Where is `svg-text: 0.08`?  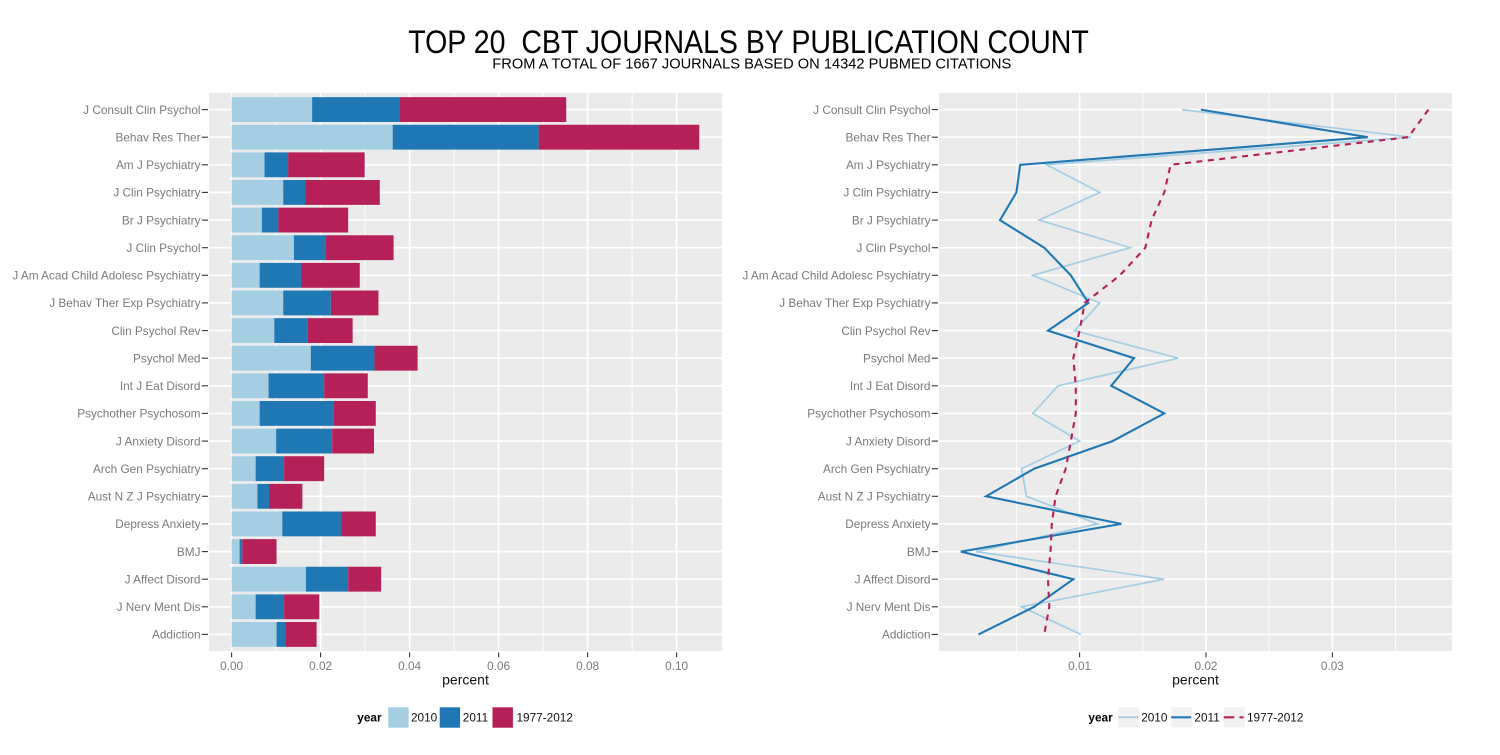 svg-text: 0.08 is located at coordinates (587, 666).